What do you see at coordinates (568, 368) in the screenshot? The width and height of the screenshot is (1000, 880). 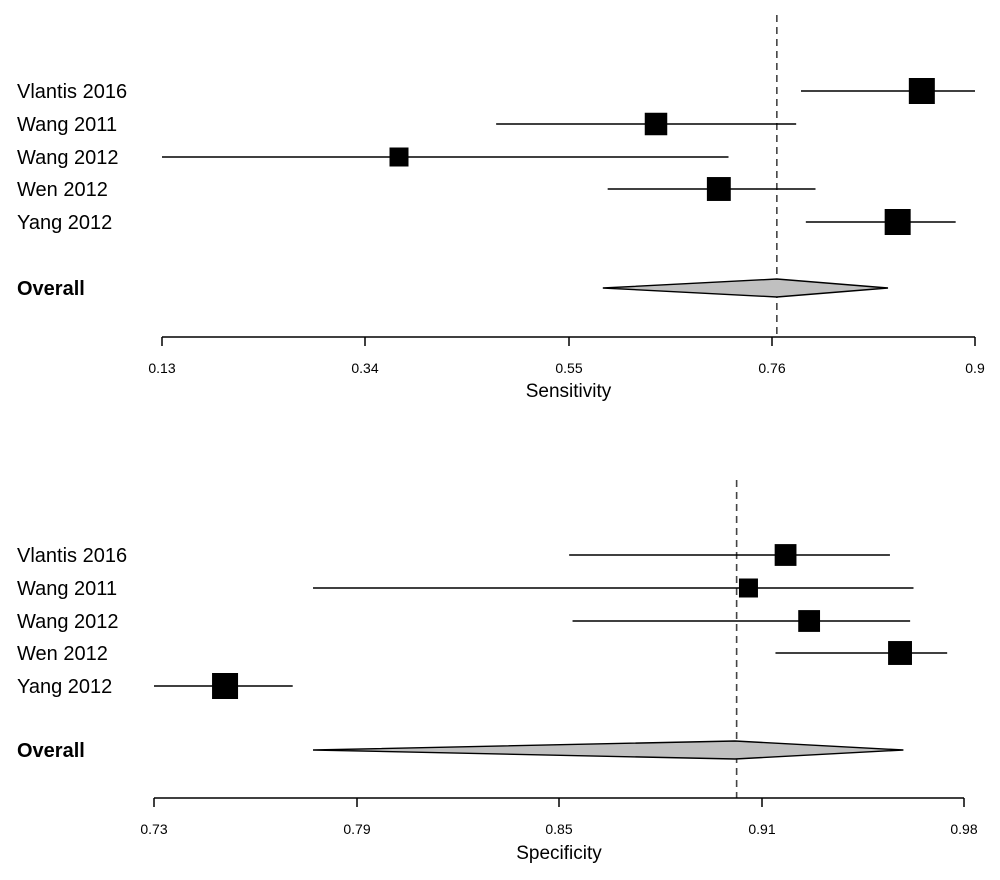 I see `x-tick-label: 0.55` at bounding box center [568, 368].